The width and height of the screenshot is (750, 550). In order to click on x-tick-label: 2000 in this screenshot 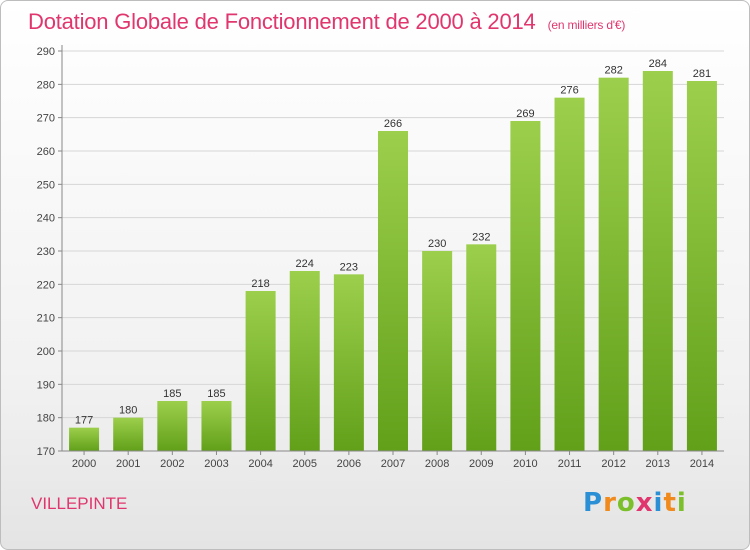, I will do `click(84, 464)`.